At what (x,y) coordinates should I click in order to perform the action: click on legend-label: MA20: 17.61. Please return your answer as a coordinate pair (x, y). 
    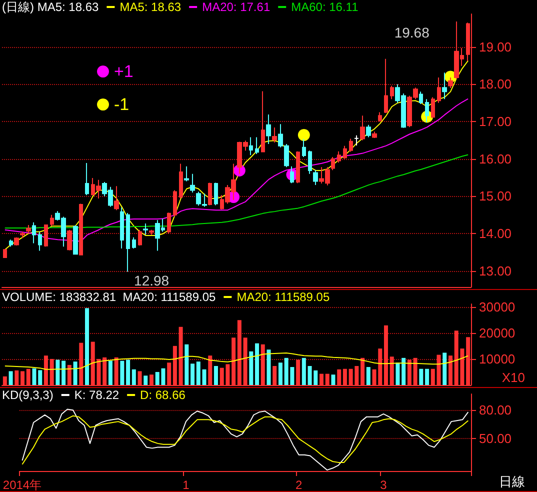
    Looking at the image, I should click on (236, 7).